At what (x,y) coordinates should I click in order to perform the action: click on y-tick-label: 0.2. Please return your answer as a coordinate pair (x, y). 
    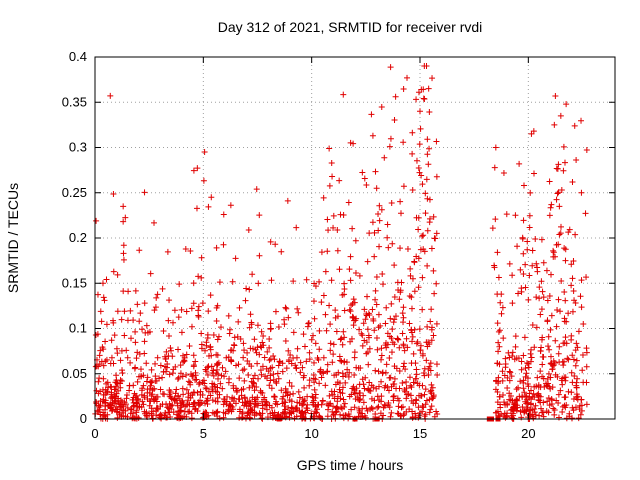
    Looking at the image, I should click on (78, 237).